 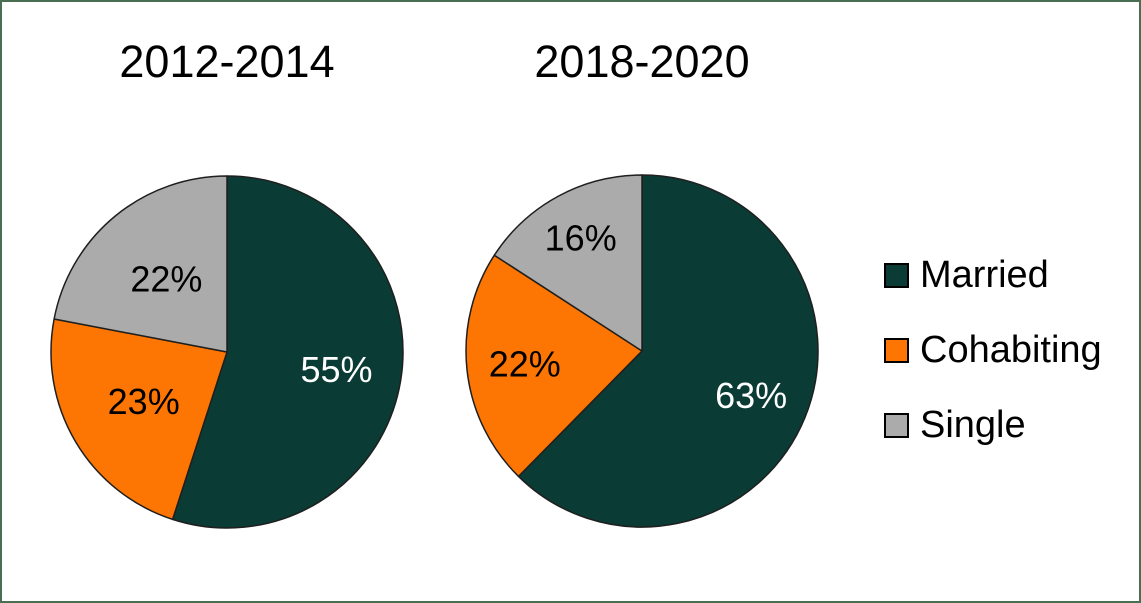 What do you see at coordinates (336, 369) in the screenshot?
I see `pie-slice-label-married: 55%` at bounding box center [336, 369].